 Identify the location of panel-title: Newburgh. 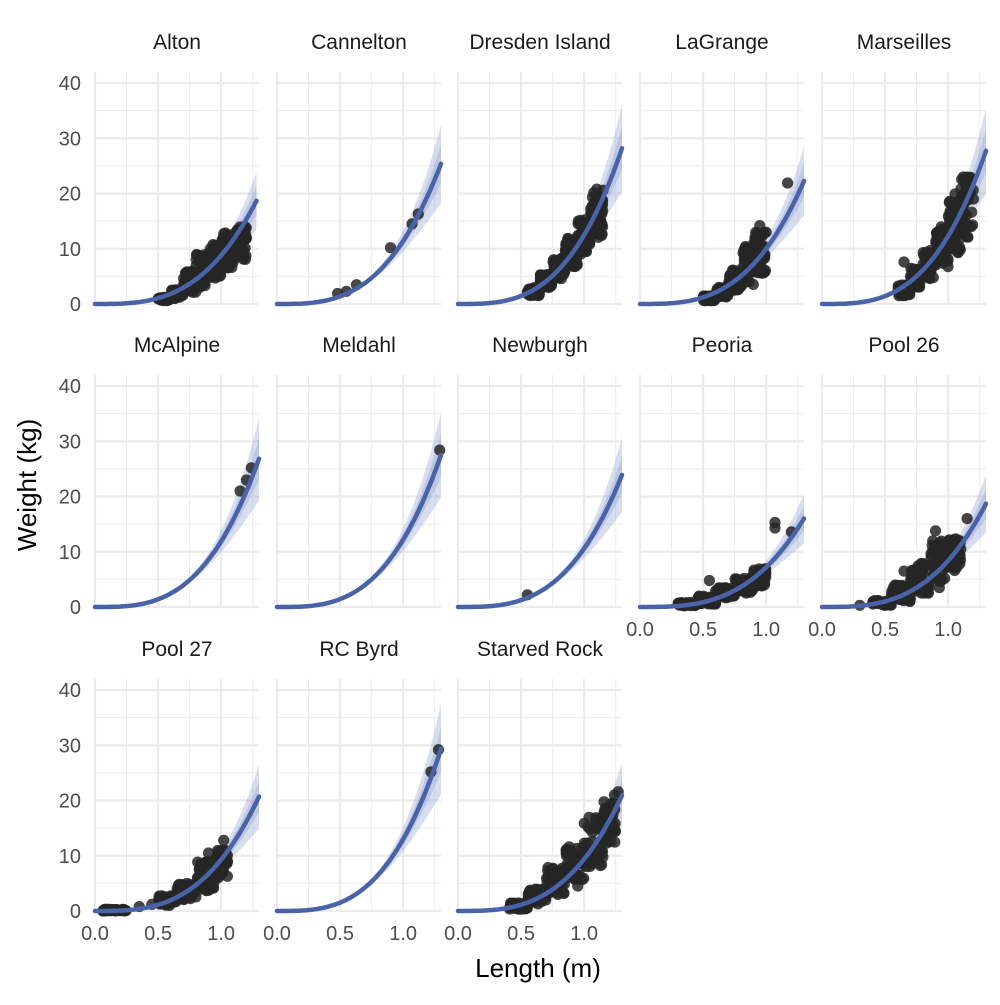
(540, 345).